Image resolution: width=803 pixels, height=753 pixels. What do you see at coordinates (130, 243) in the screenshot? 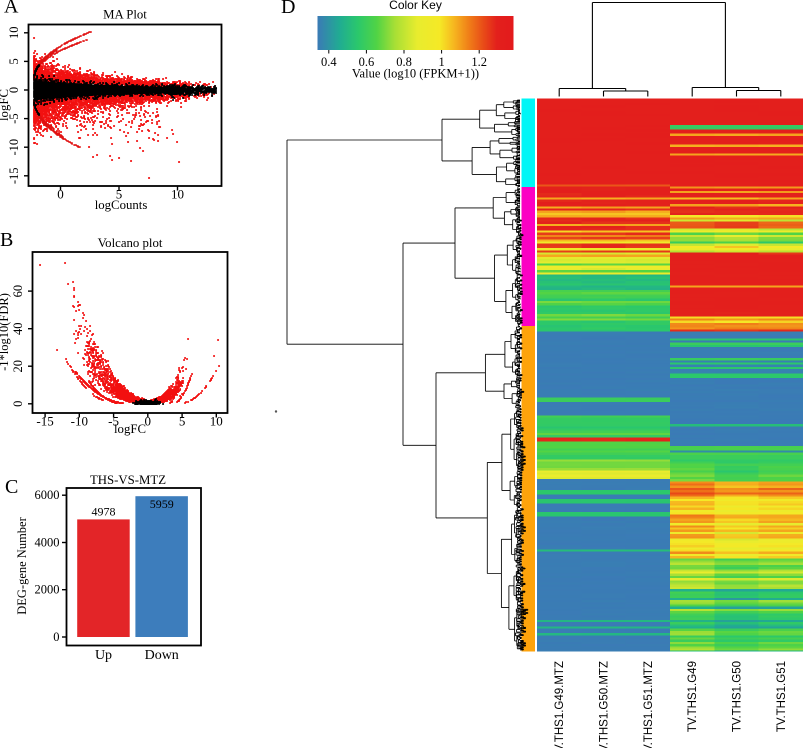
I see `svg-text: Volcano plot` at bounding box center [130, 243].